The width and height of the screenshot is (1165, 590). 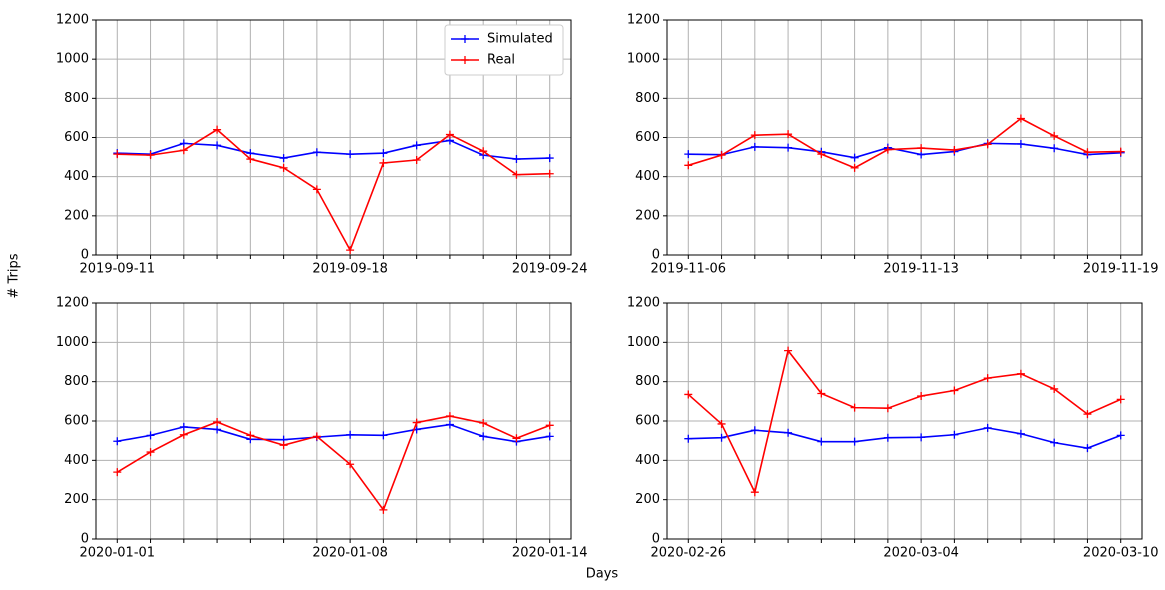 What do you see at coordinates (602, 574) in the screenshot?
I see `x-axis-label: Days` at bounding box center [602, 574].